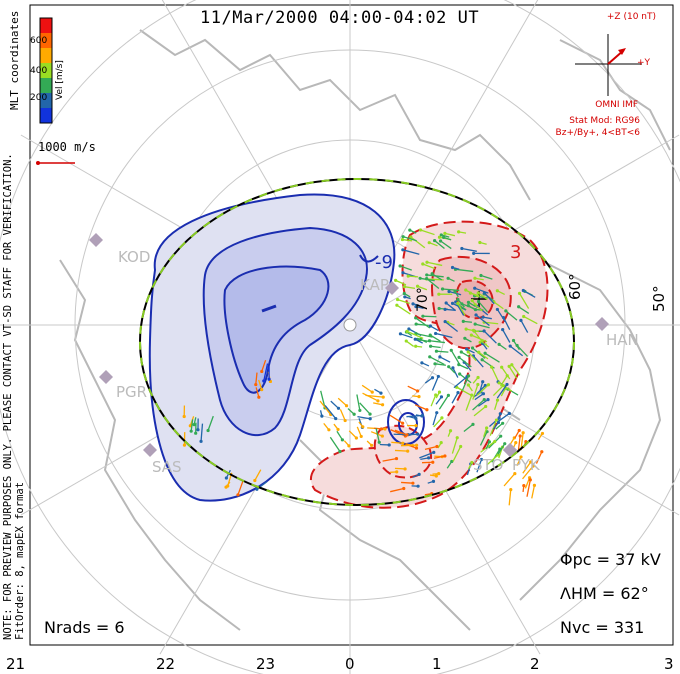 This screenshot has width=680, height=674. I want to click on svg-text: HAN, so click(622, 340).